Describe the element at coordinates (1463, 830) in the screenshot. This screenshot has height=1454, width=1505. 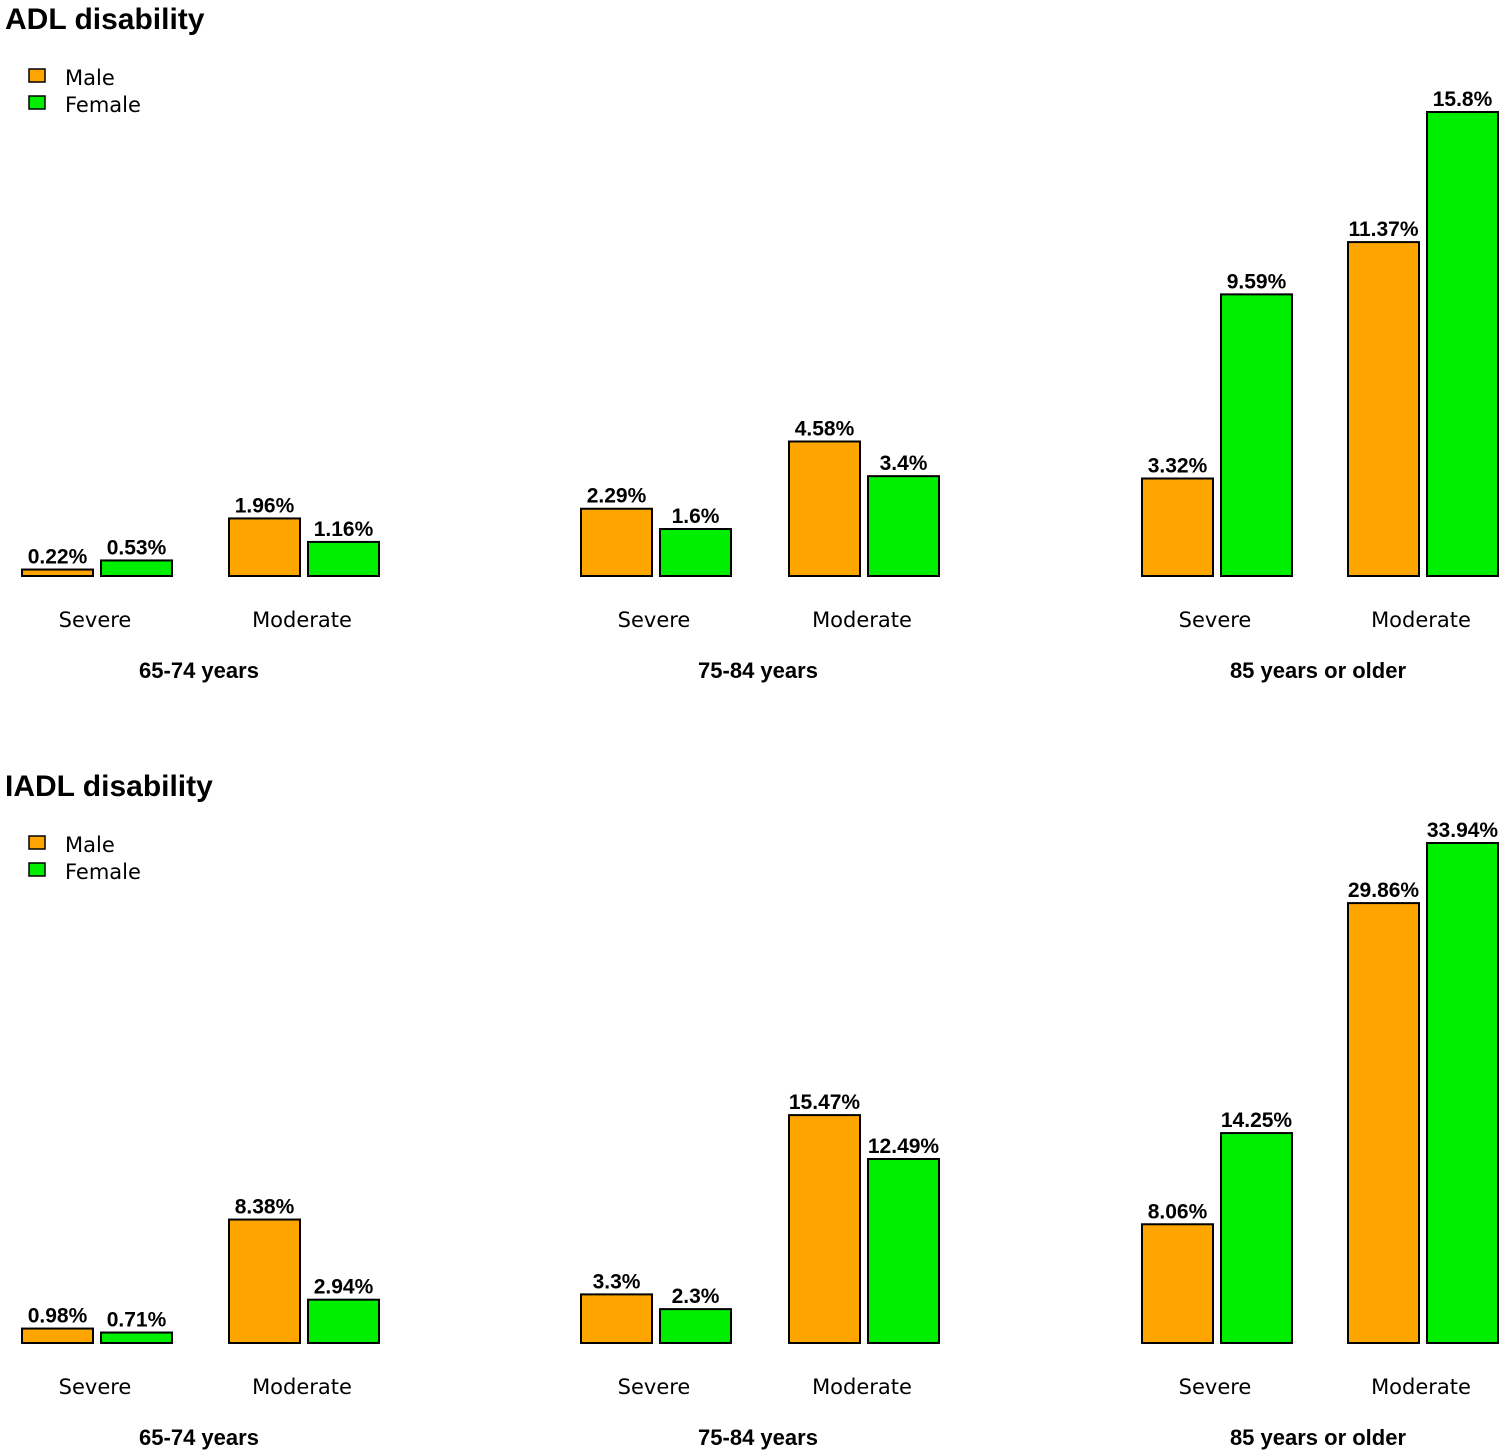
I see `data-label: 33.94%` at that location.